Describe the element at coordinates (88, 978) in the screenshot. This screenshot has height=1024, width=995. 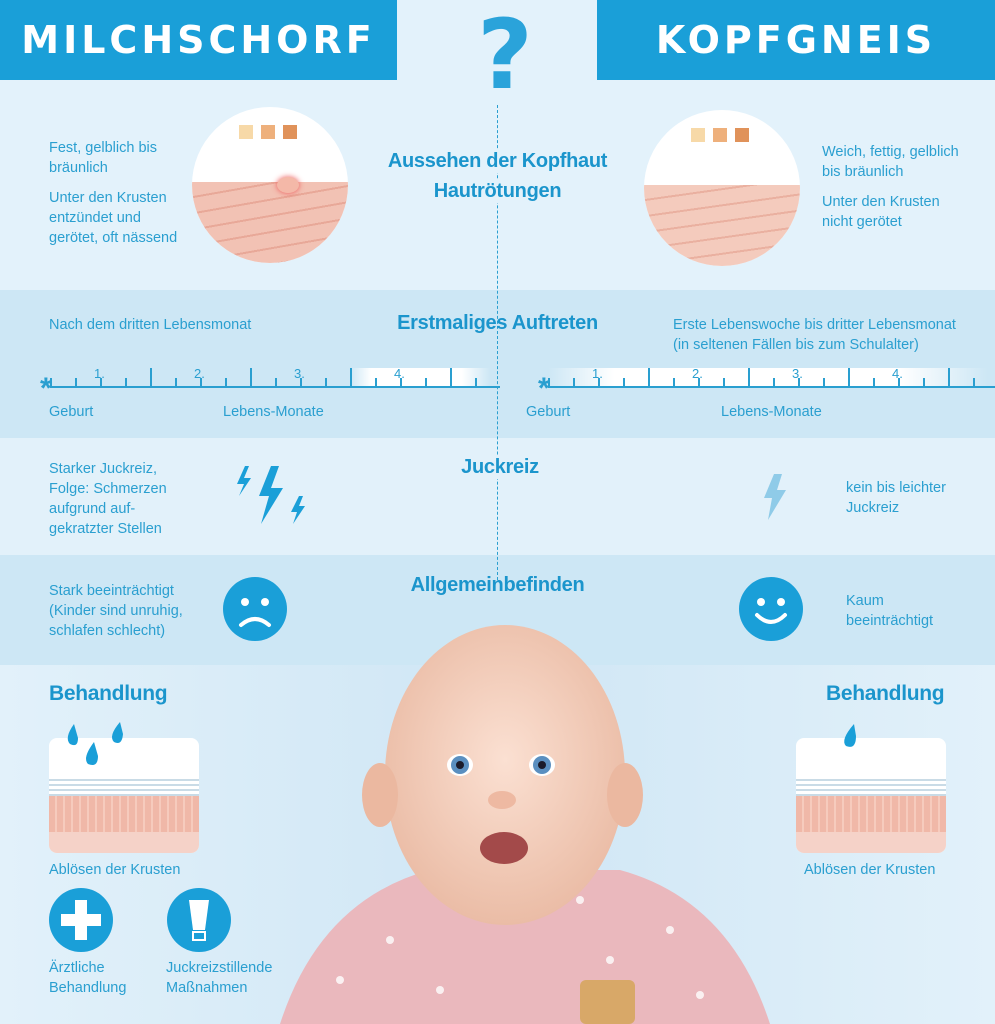
I see `medical-treatment-label: Ärztliche Behandlung` at that location.